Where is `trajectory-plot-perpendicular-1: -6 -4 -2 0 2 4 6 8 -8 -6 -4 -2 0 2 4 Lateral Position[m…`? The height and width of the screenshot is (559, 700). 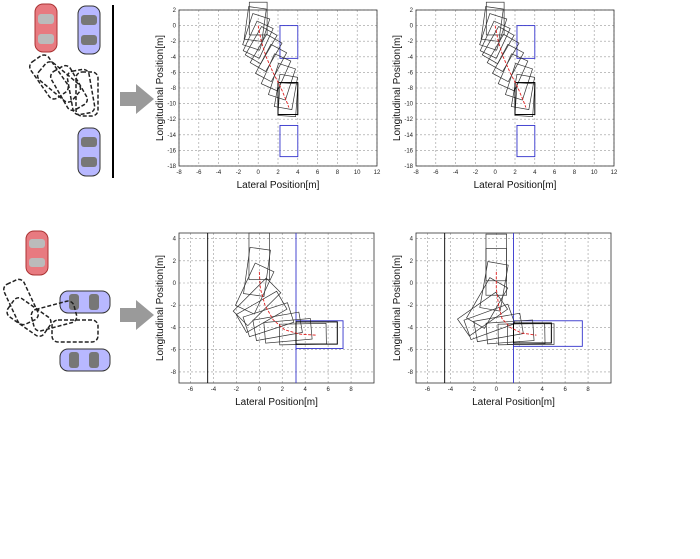 trajectory-plot-perpendicular-1: -6 -4 -2 0 2 4 6 8 -8 -6 -4 -2 0 2 4 Lateral Position[m… is located at coordinates (265, 320).